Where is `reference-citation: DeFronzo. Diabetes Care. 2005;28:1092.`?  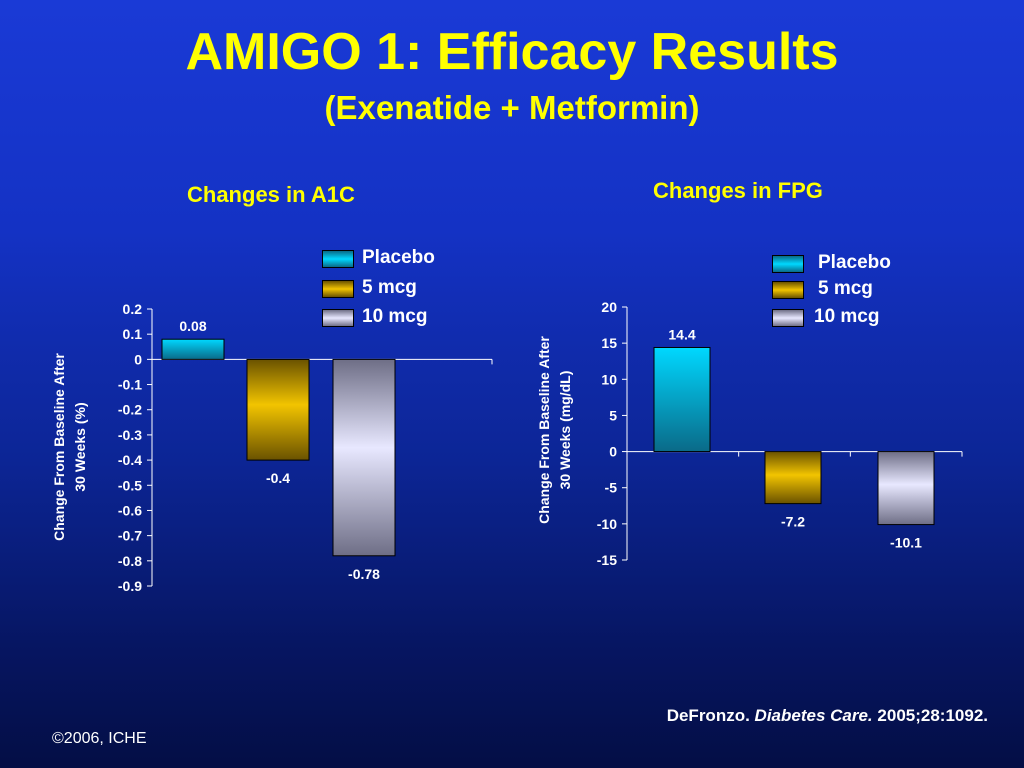 reference-citation: DeFronzo. Diabetes Care. 2005;28:1092. is located at coordinates (827, 716).